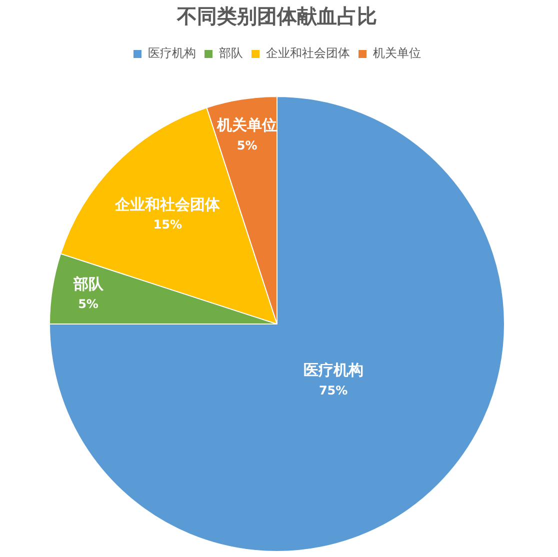  What do you see at coordinates (276, 16) in the screenshot?
I see `chart-title: 不同类别团体献血占比` at bounding box center [276, 16].